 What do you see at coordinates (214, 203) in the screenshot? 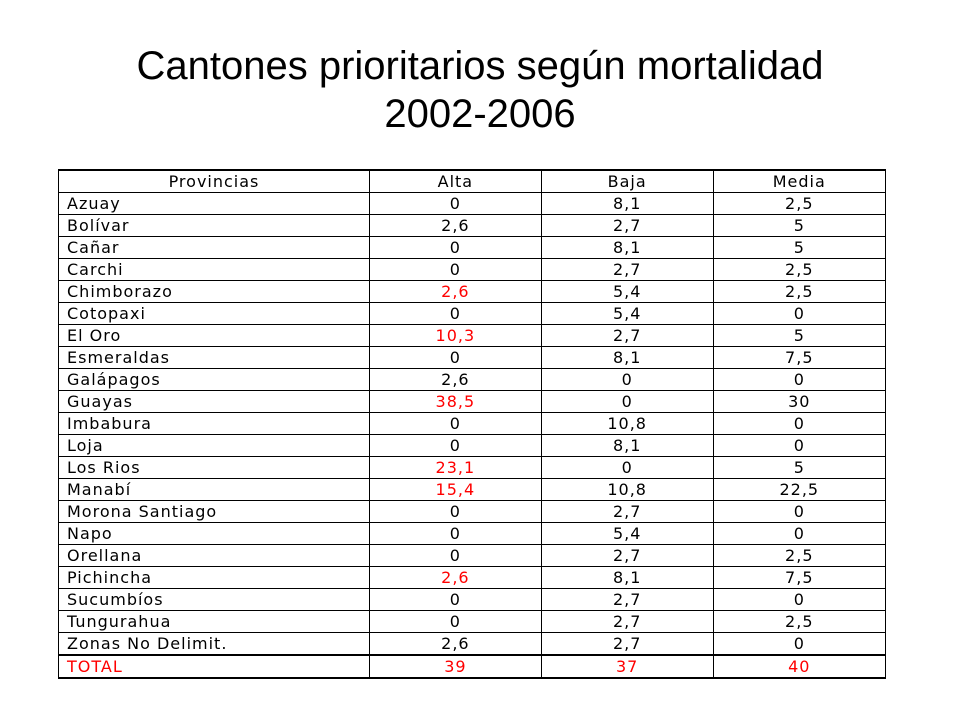
I see `cell-provincia: Azuay` at bounding box center [214, 203].